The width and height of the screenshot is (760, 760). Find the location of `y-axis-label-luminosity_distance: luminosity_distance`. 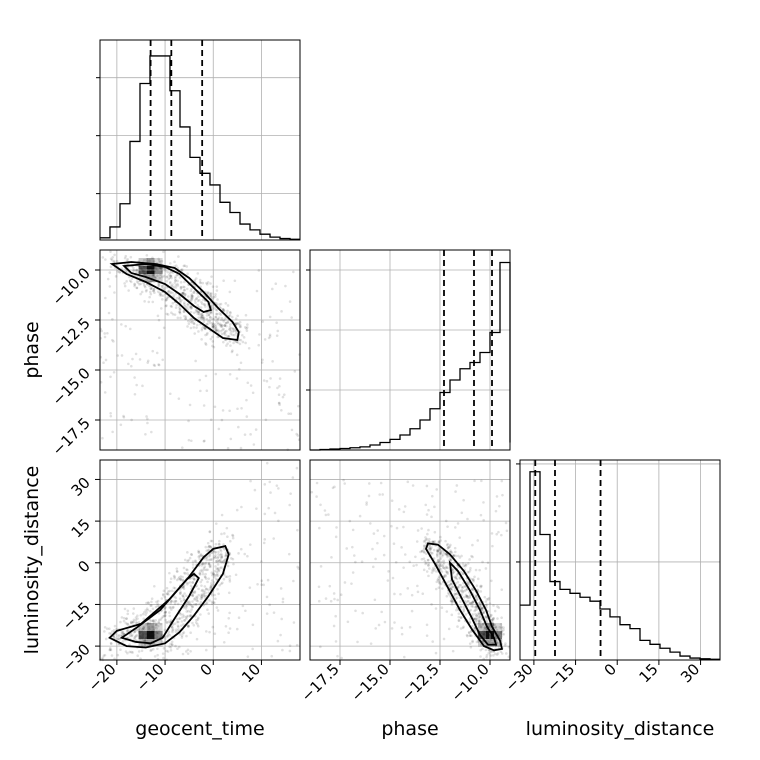

y-axis-label-luminosity_distance: luminosity_distance is located at coordinates (32, 560).